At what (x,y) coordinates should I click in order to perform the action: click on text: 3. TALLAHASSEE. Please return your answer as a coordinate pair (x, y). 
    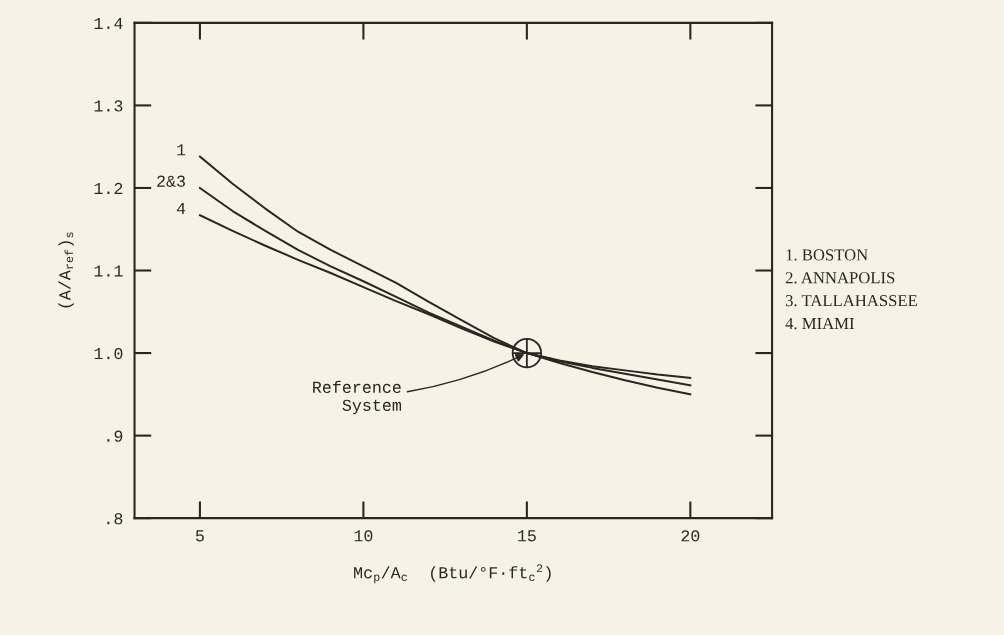
    Looking at the image, I should click on (851, 301).